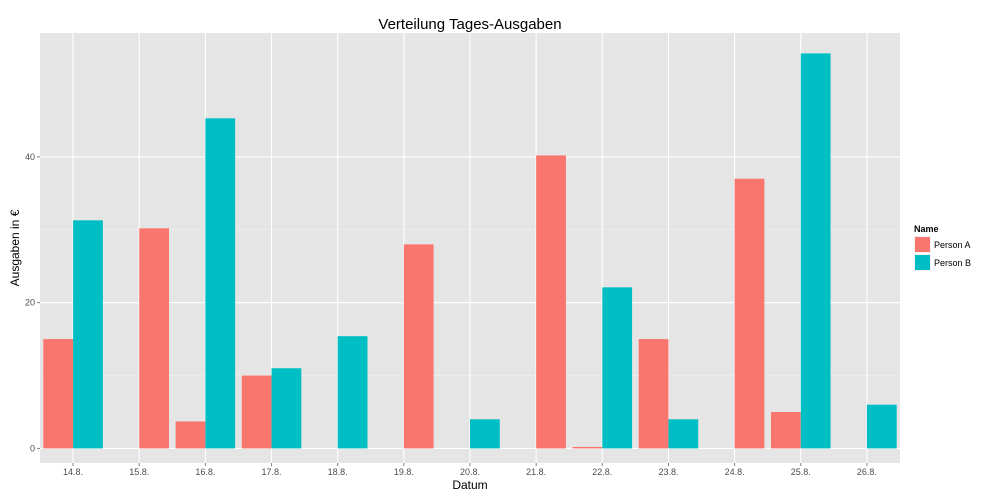 The width and height of the screenshot is (1000, 500). What do you see at coordinates (602, 472) in the screenshot?
I see `x-tick-label: 22.8.` at bounding box center [602, 472].